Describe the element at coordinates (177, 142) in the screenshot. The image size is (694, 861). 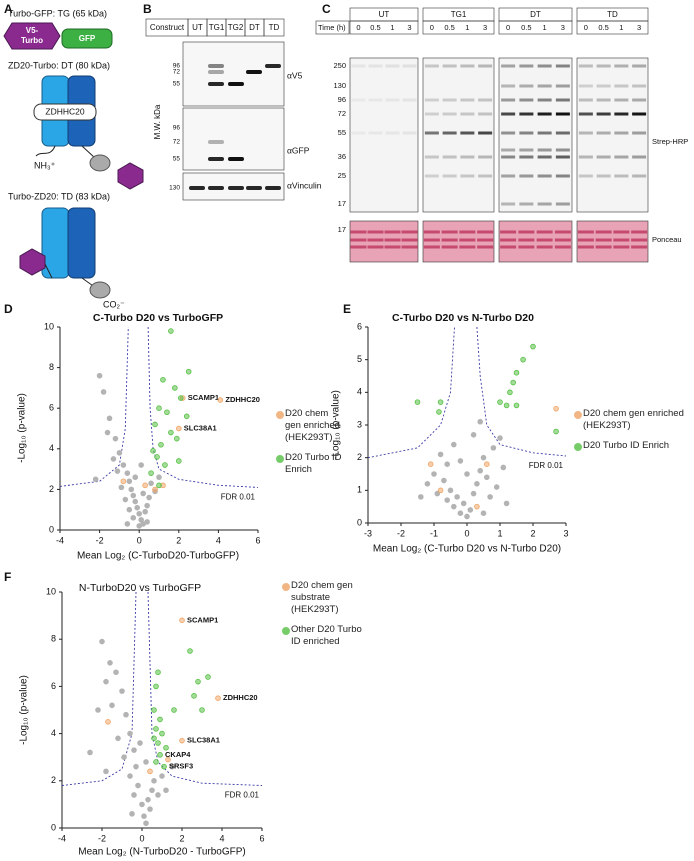
I see `mw-marker: 72` at that location.